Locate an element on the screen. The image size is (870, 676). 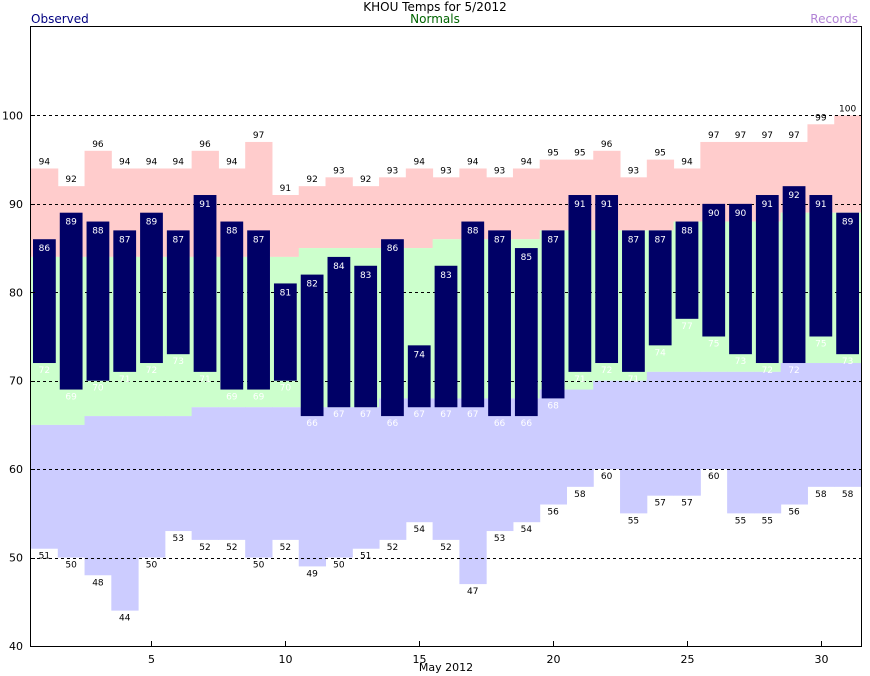
record-low-label: 60 is located at coordinates (607, 477).